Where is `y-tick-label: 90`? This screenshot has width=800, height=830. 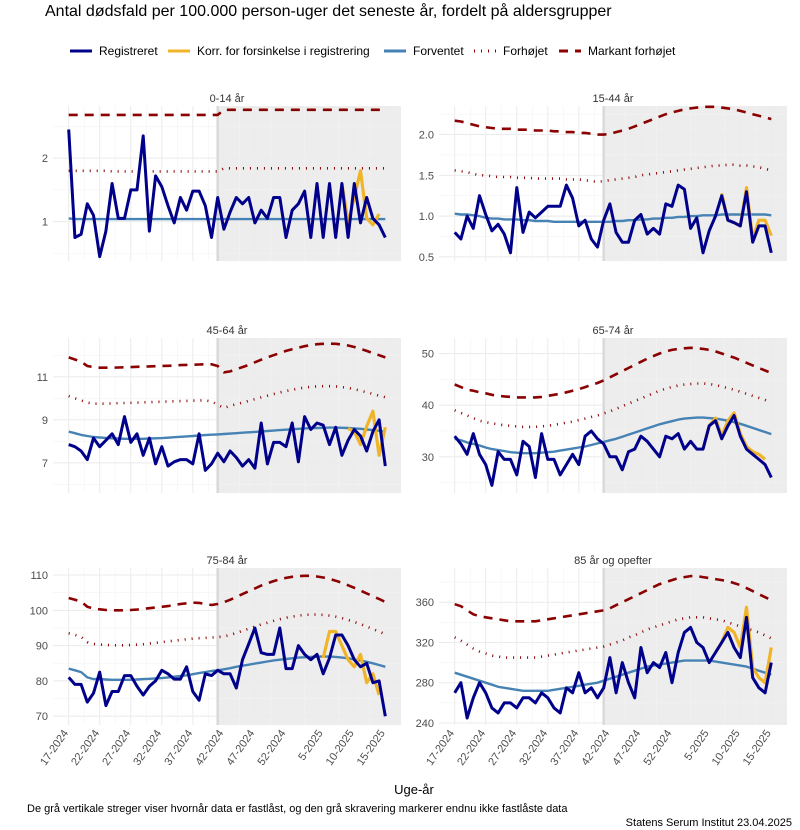 y-tick-label: 90 is located at coordinates (42, 647).